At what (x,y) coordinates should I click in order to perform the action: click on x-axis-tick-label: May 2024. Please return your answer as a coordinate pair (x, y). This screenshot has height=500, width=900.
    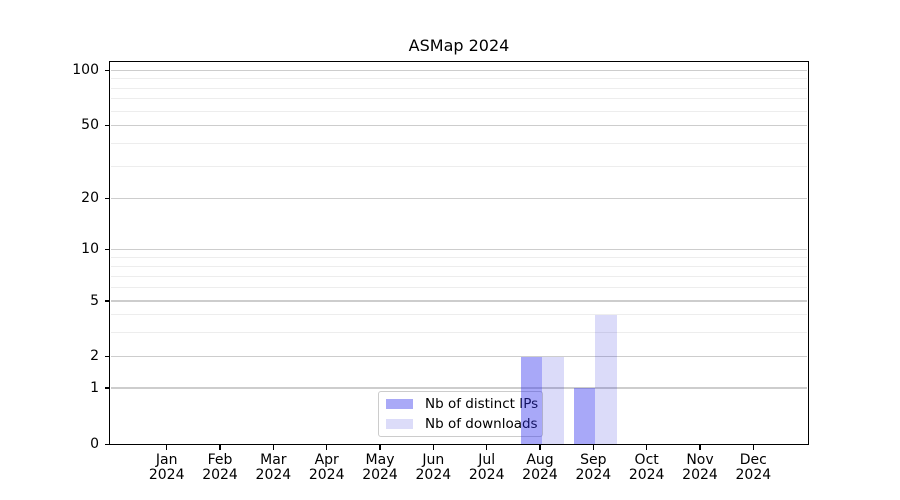
    Looking at the image, I should click on (380, 467).